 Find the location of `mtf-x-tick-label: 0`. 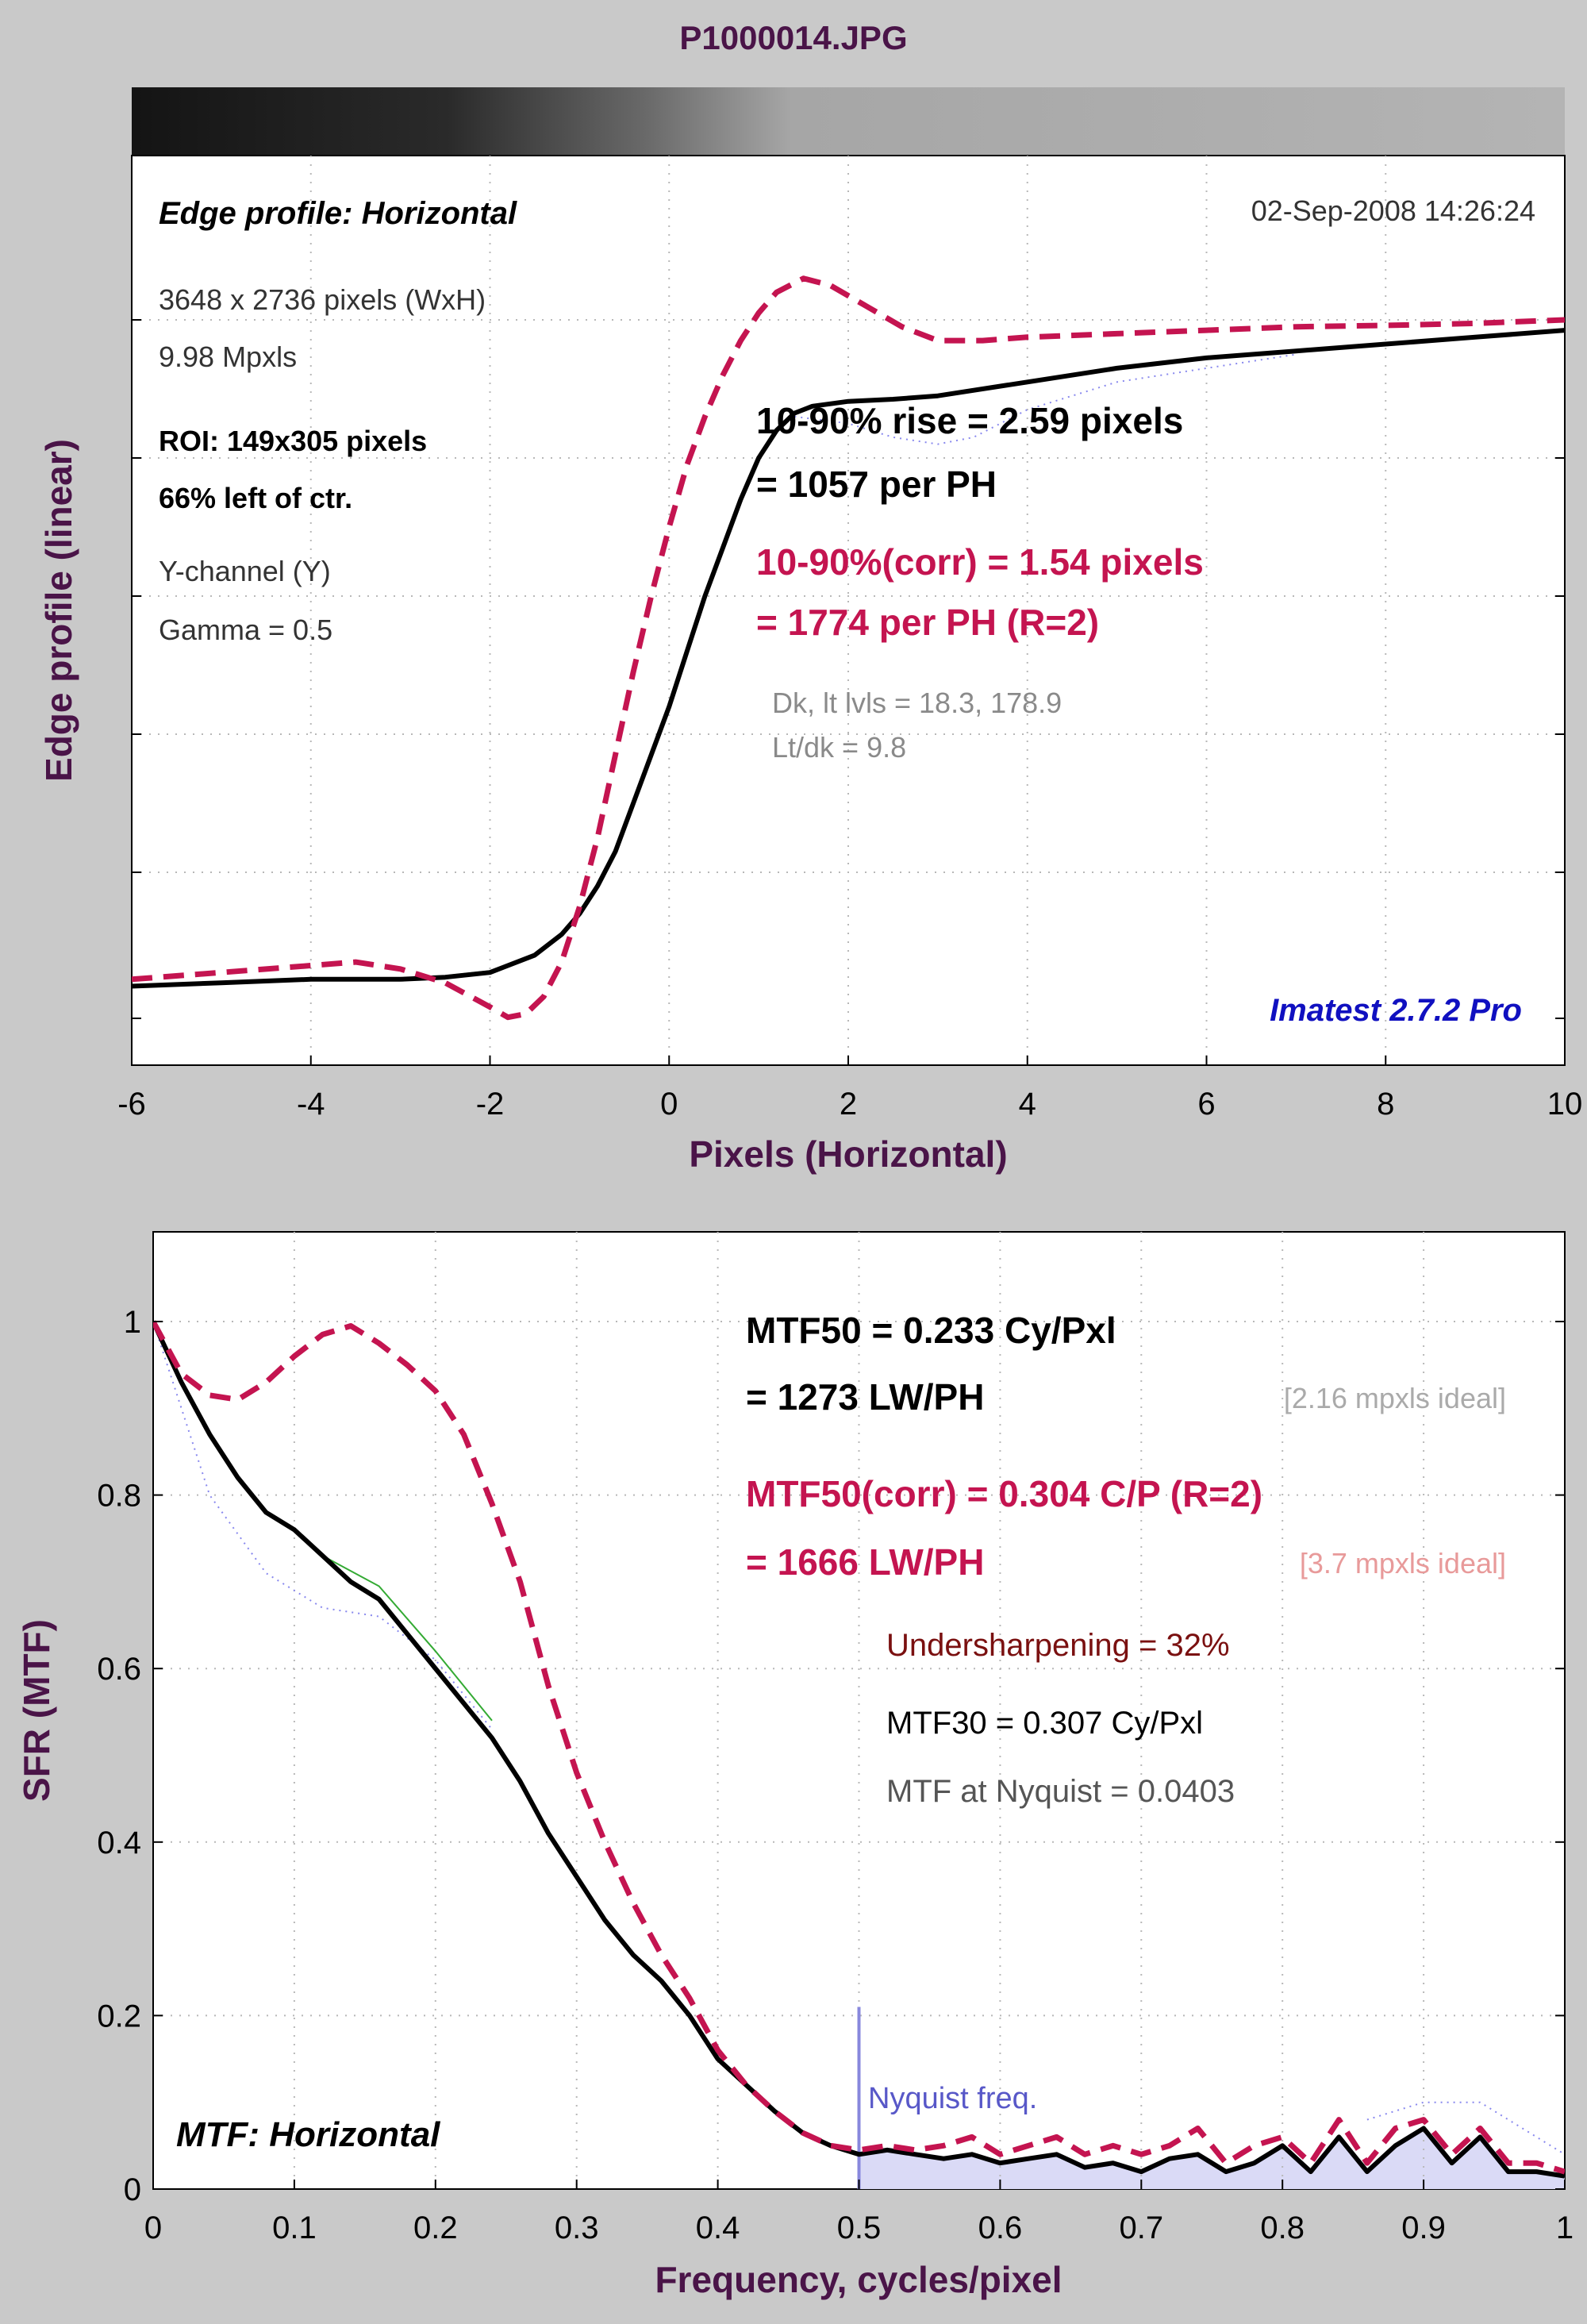

mtf-x-tick-label: 0 is located at coordinates (153, 2227).